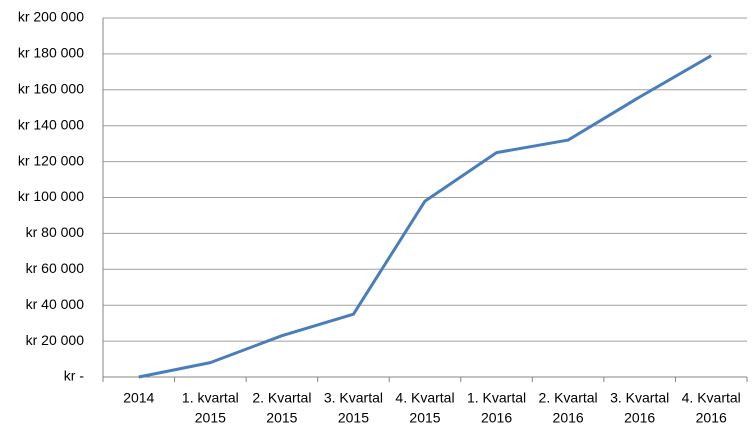 Image resolution: width=753 pixels, height=434 pixels. Describe the element at coordinates (55, 304) in the screenshot. I see `y-tick-label: kr 40 000` at that location.